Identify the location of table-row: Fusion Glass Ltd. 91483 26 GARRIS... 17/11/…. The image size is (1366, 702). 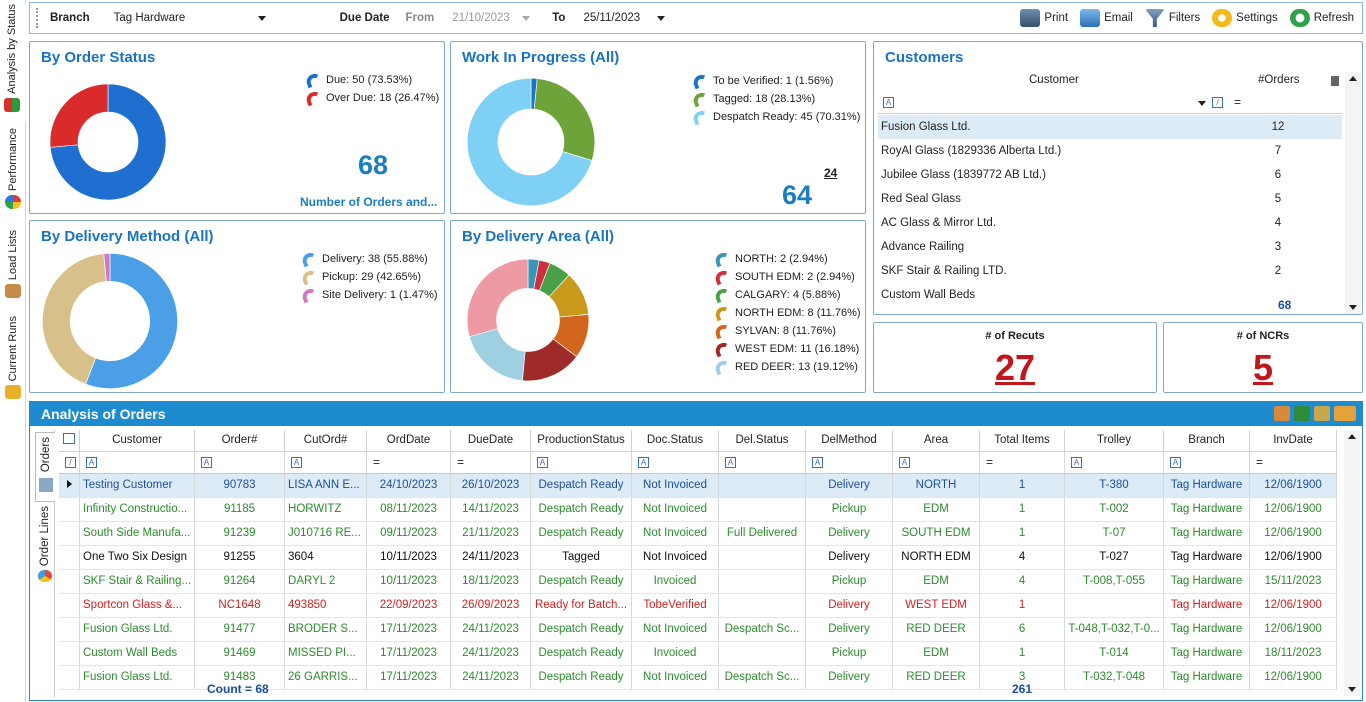
(698, 677).